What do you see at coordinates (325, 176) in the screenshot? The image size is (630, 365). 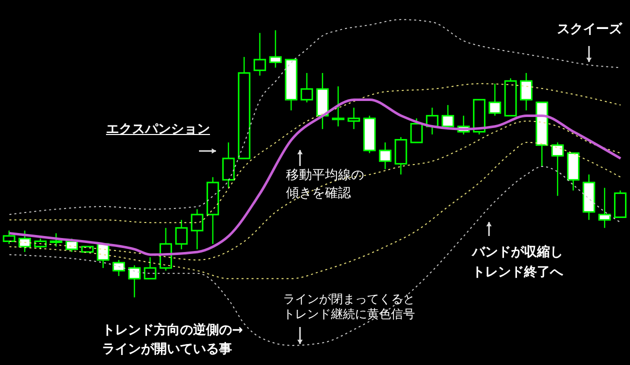 I see `annotation: 移動平均線の` at bounding box center [325, 176].